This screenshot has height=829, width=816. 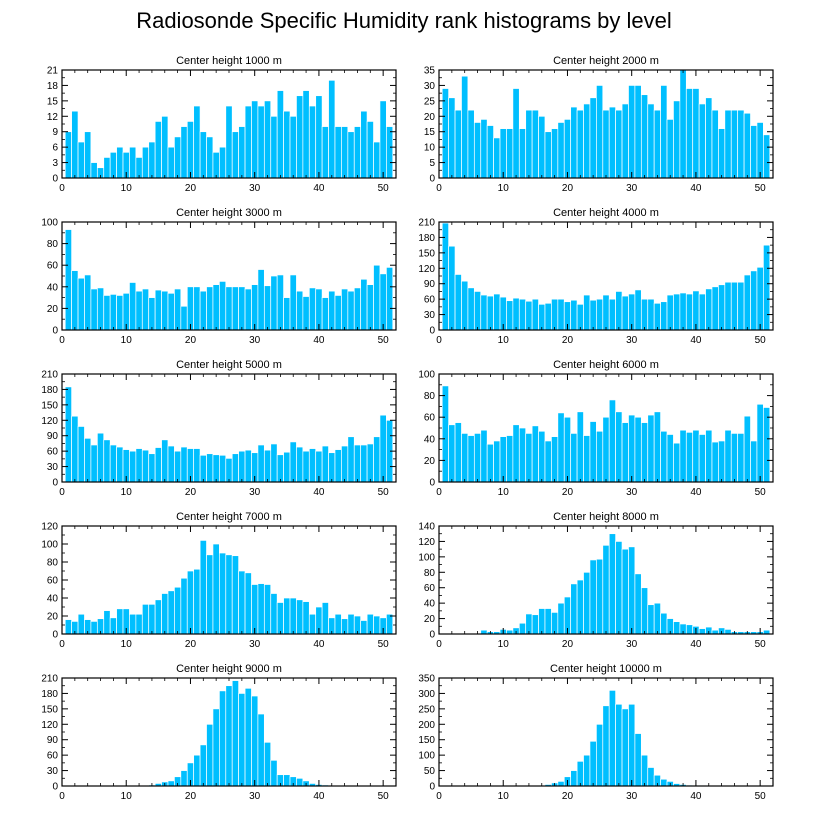 What do you see at coordinates (430, 132) in the screenshot?
I see `y-tick-label: 15` at bounding box center [430, 132].